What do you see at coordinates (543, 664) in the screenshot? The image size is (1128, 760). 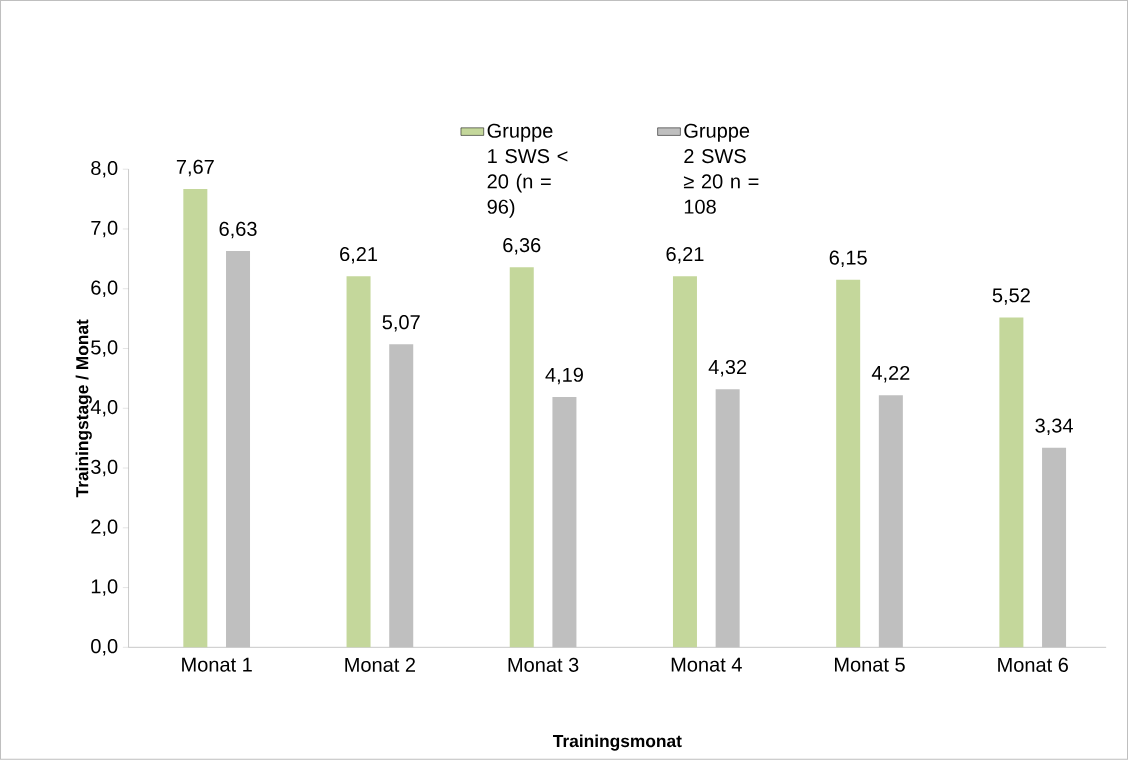 I see `x-tick-label: Monat 3` at bounding box center [543, 664].